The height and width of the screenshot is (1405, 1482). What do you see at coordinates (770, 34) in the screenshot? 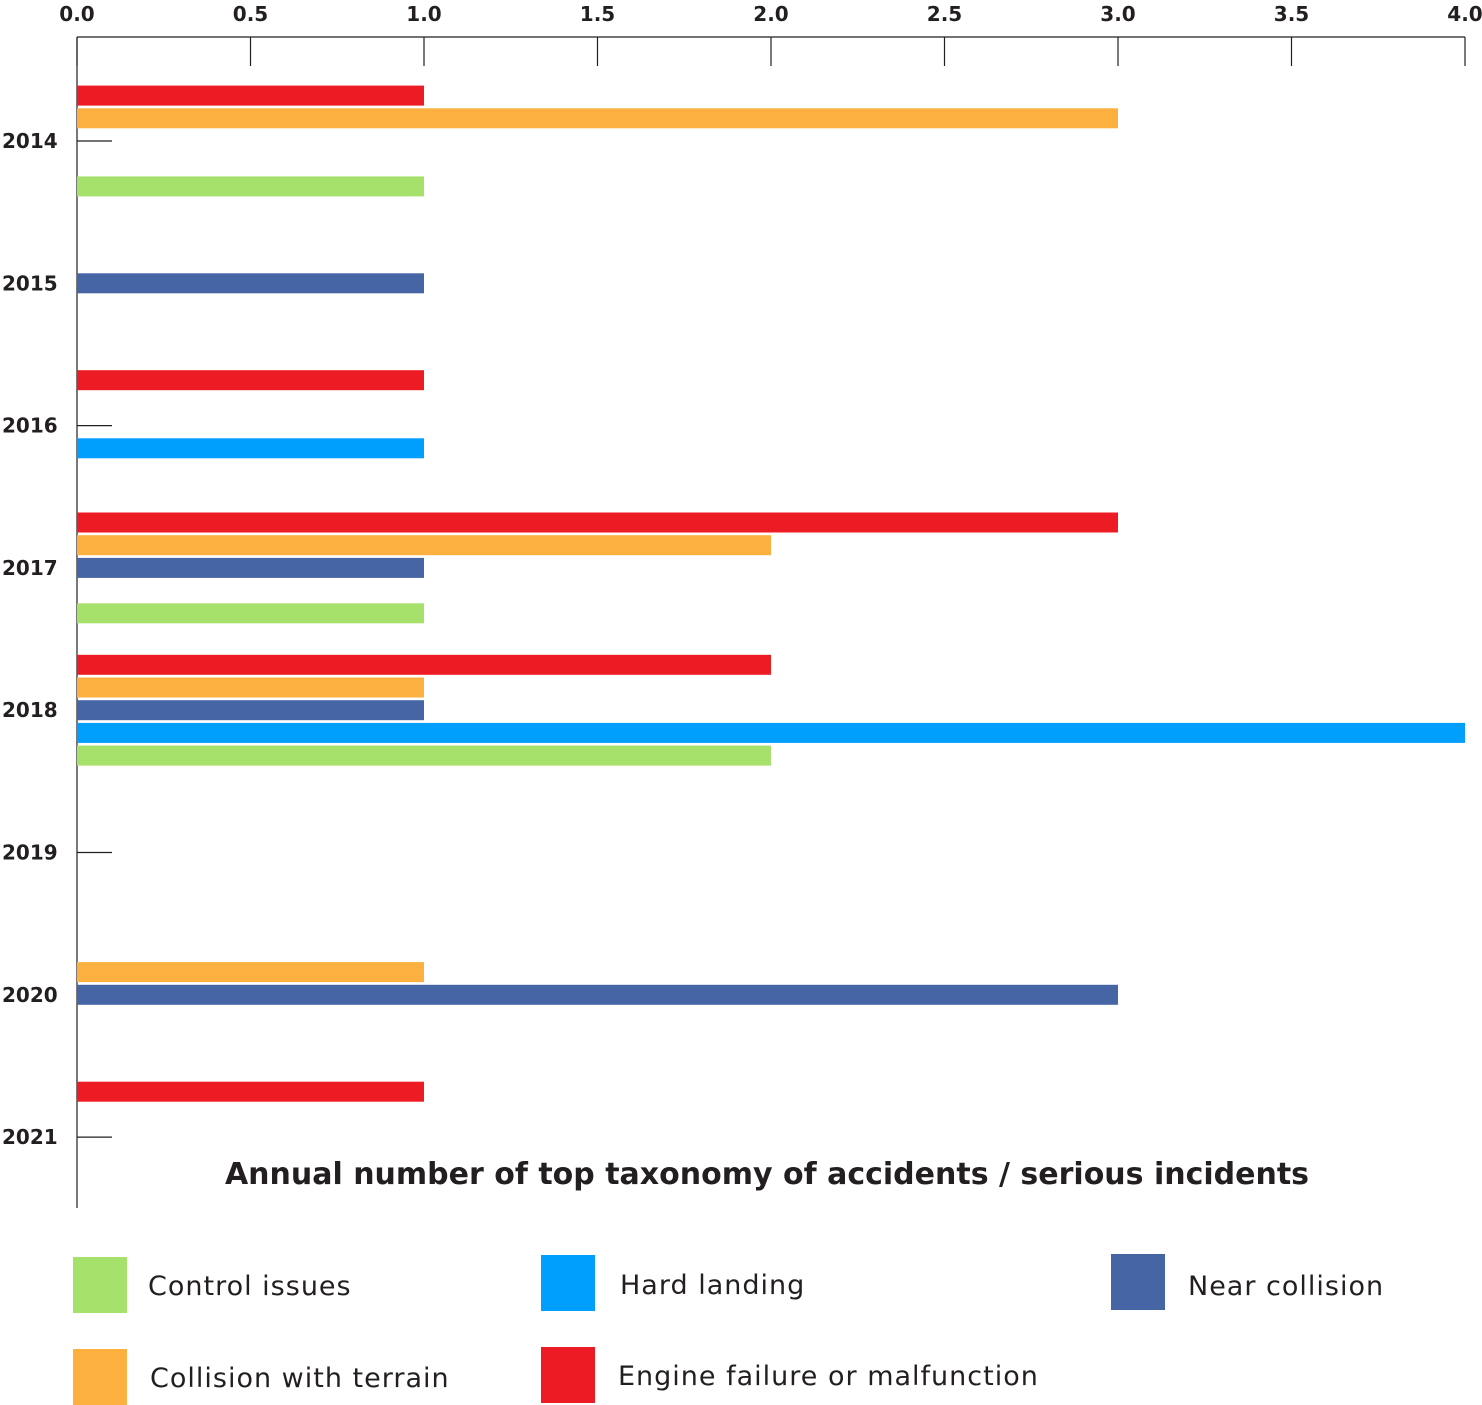
I see `x-axis: 0.0 0.5 1.0 1.5 2.0 2.5 3.0 3.5 4.0` at bounding box center [770, 34].